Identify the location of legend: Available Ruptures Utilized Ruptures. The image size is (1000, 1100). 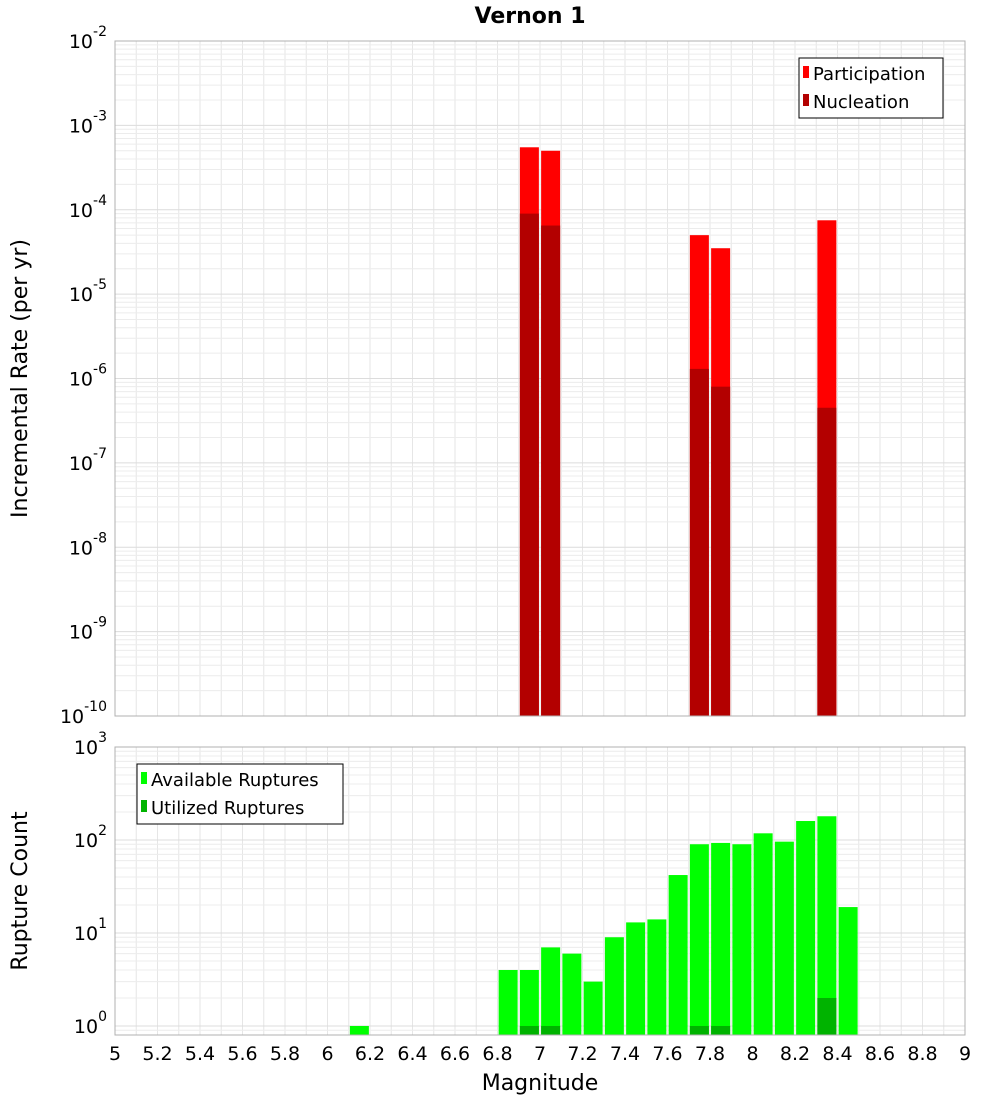
(240, 794).